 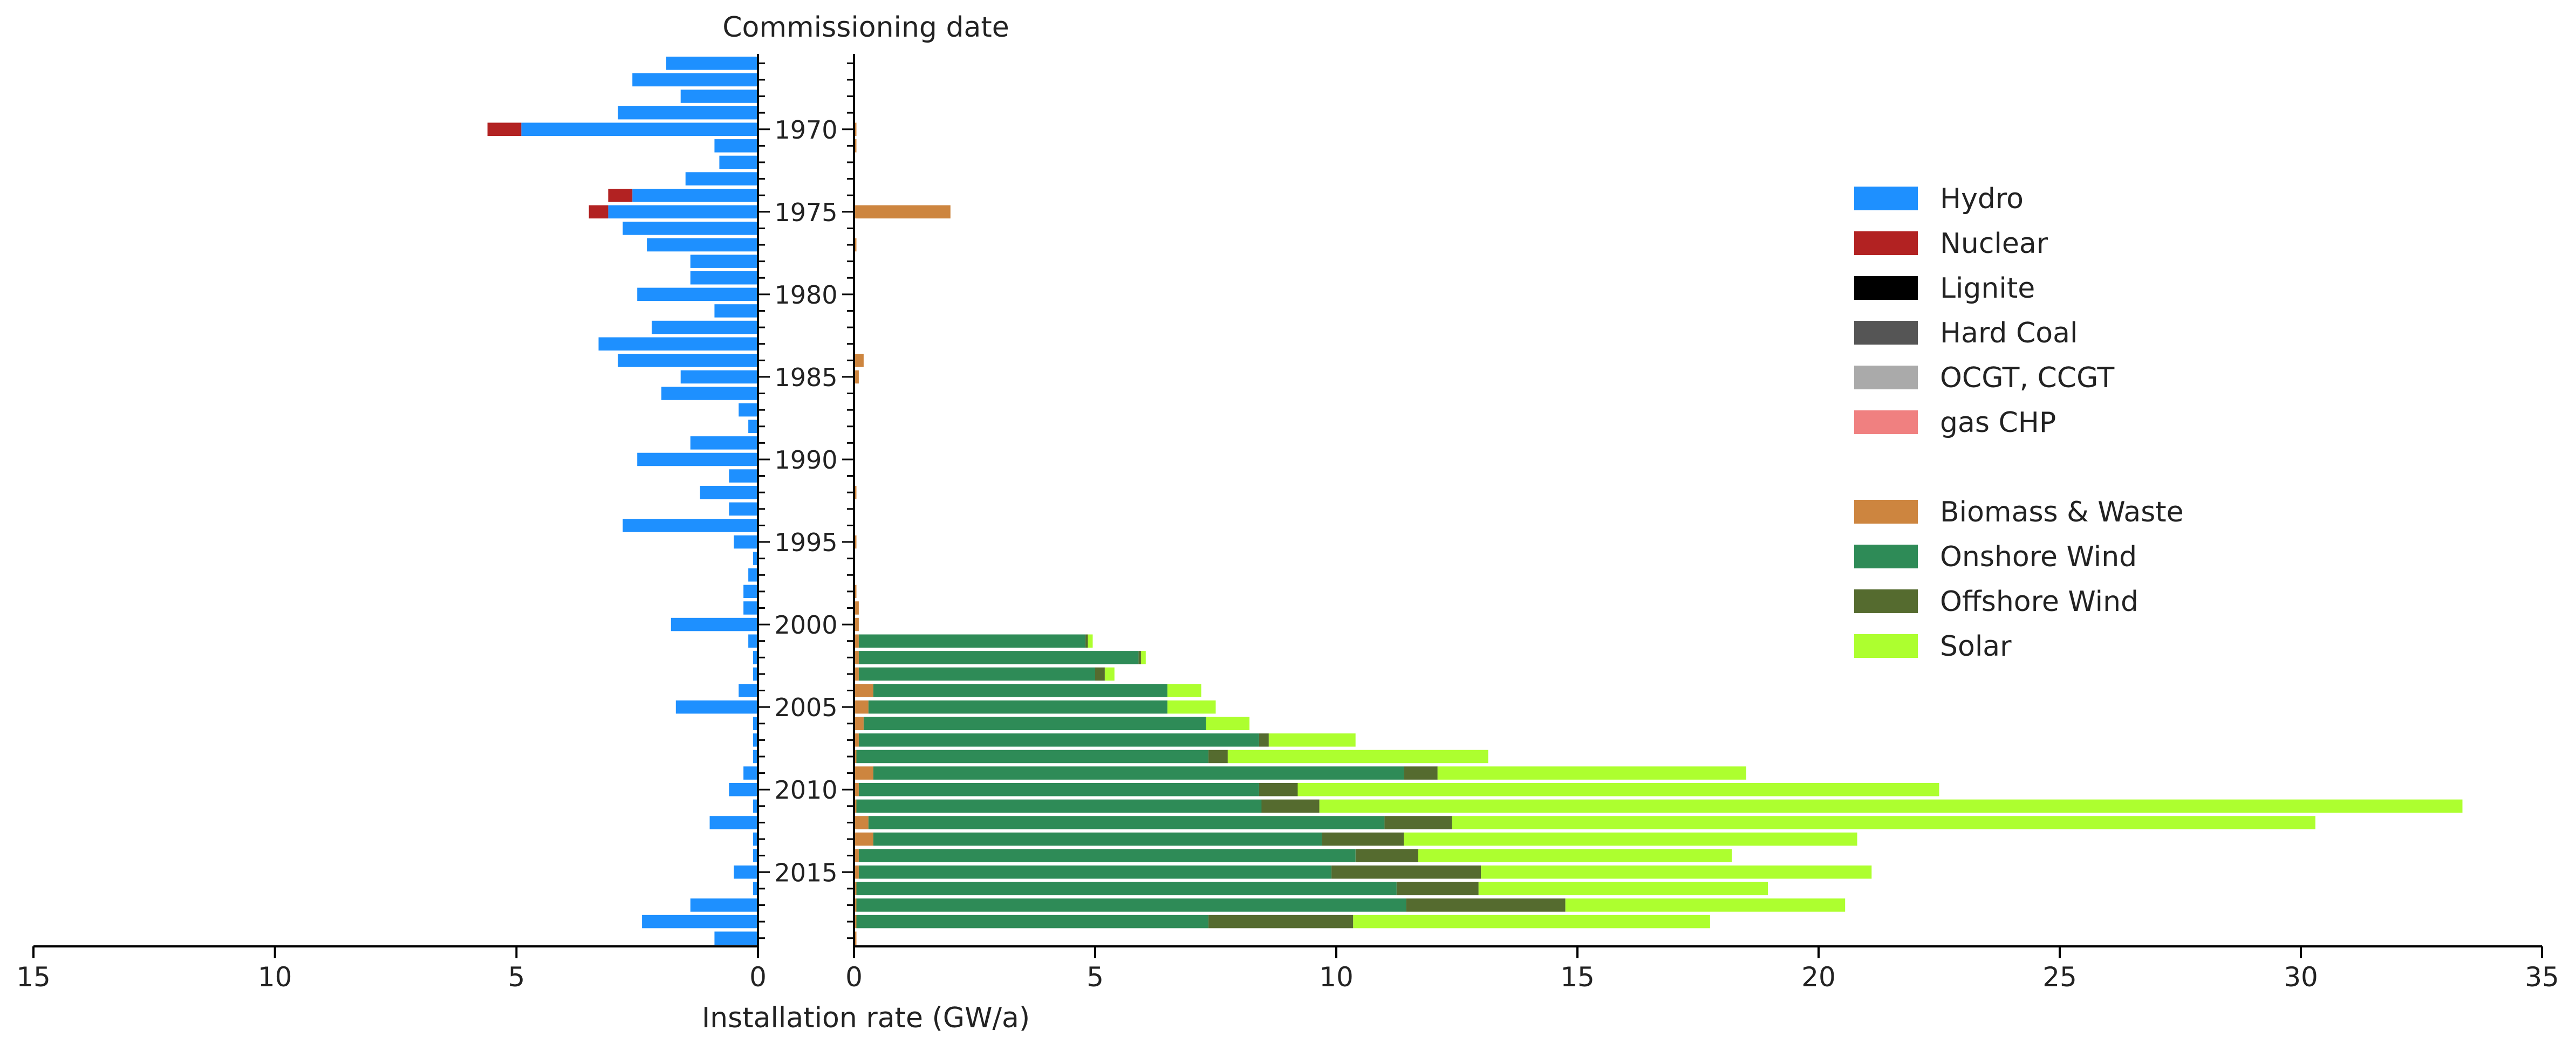 I want to click on bar-right-2002-solar, so click(x=1143, y=657).